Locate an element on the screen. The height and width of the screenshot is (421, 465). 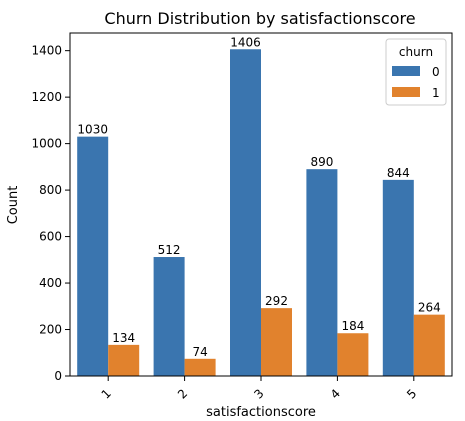
data-label-series-1-cat-5: 264 is located at coordinates (429, 308).